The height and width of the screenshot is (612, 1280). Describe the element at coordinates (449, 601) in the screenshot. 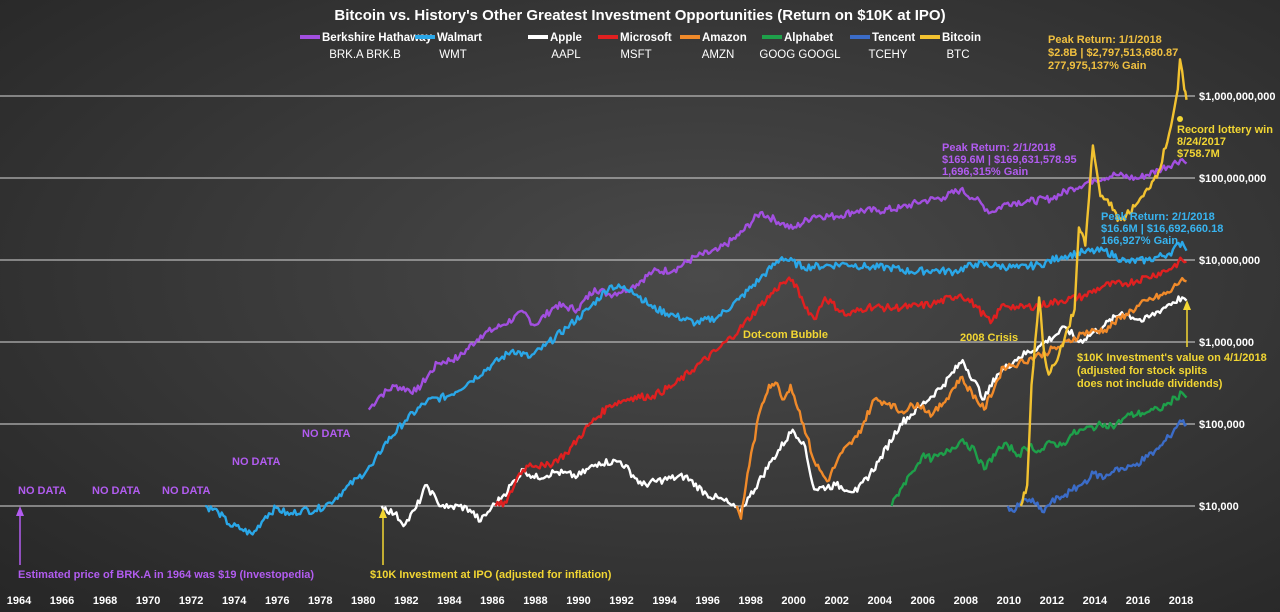

I see `x-tick-label: 1984` at that location.